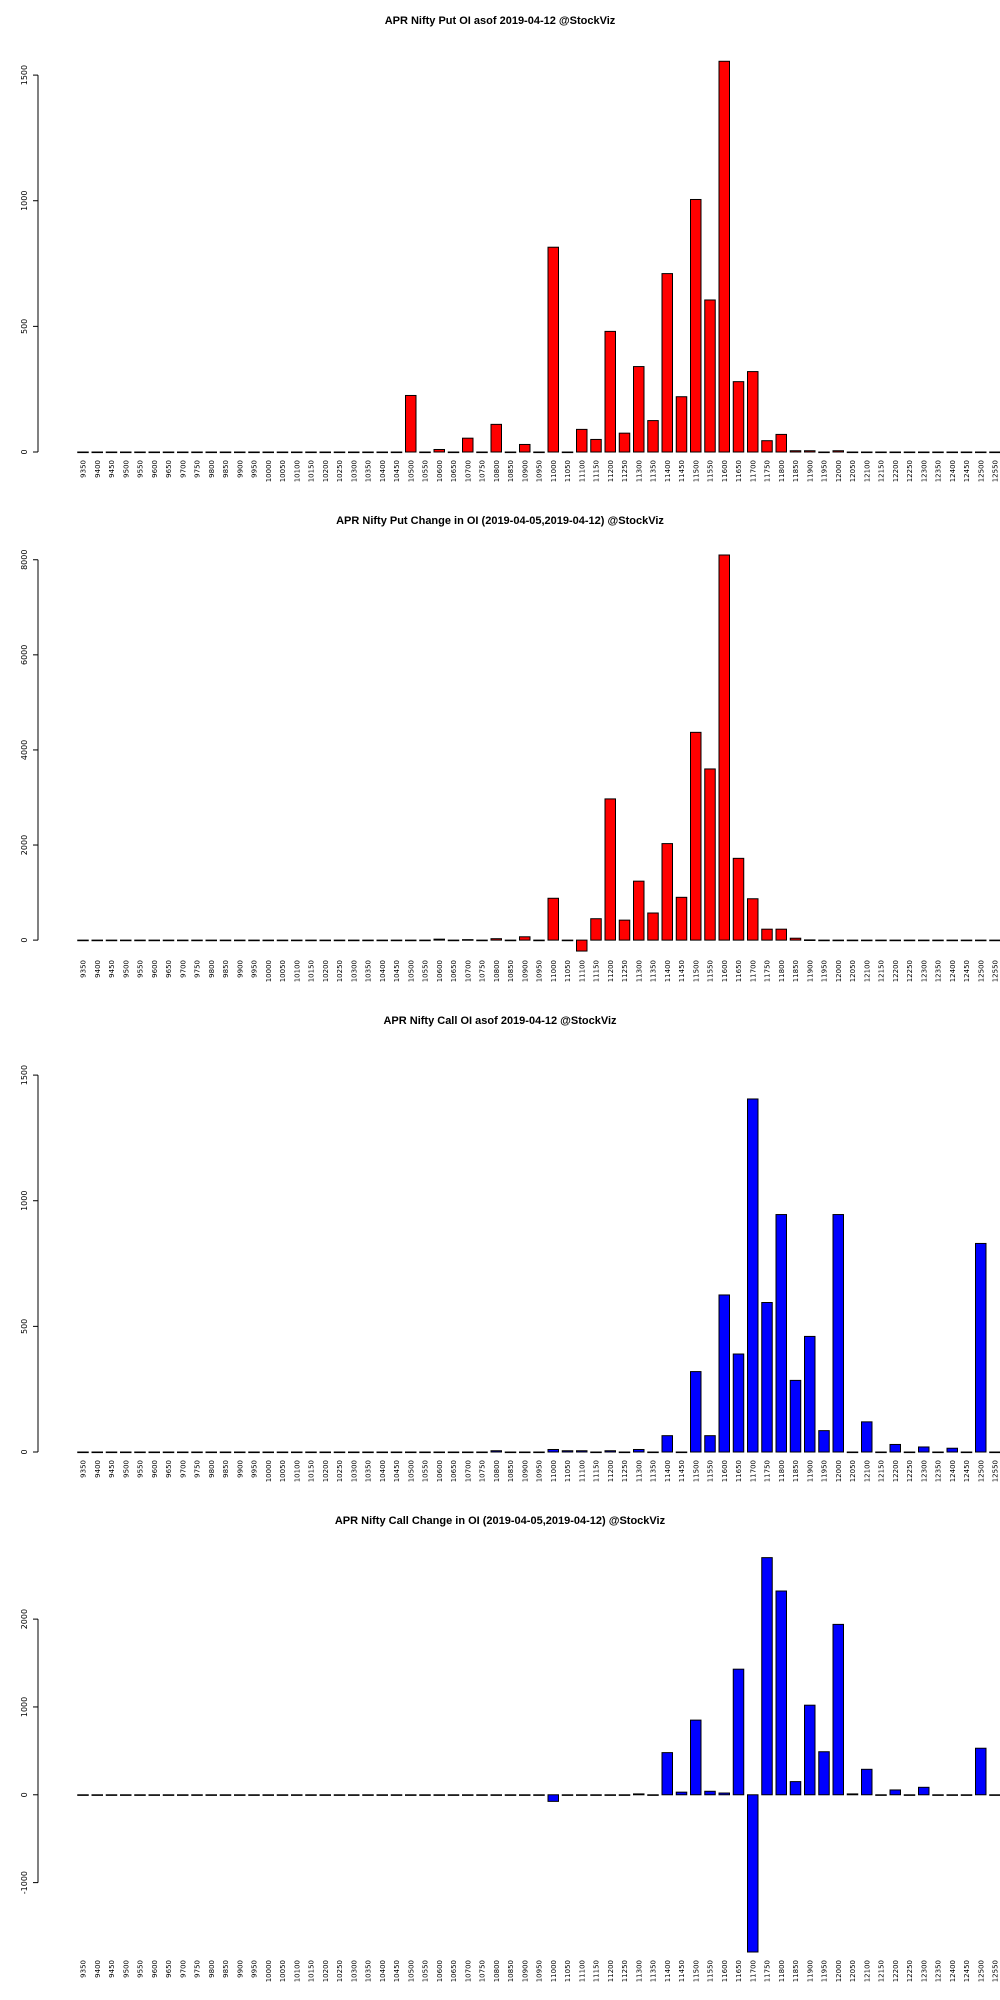 The image size is (1000, 2000). What do you see at coordinates (525, 971) in the screenshot?
I see `x-tick-label: 10900` at bounding box center [525, 971].